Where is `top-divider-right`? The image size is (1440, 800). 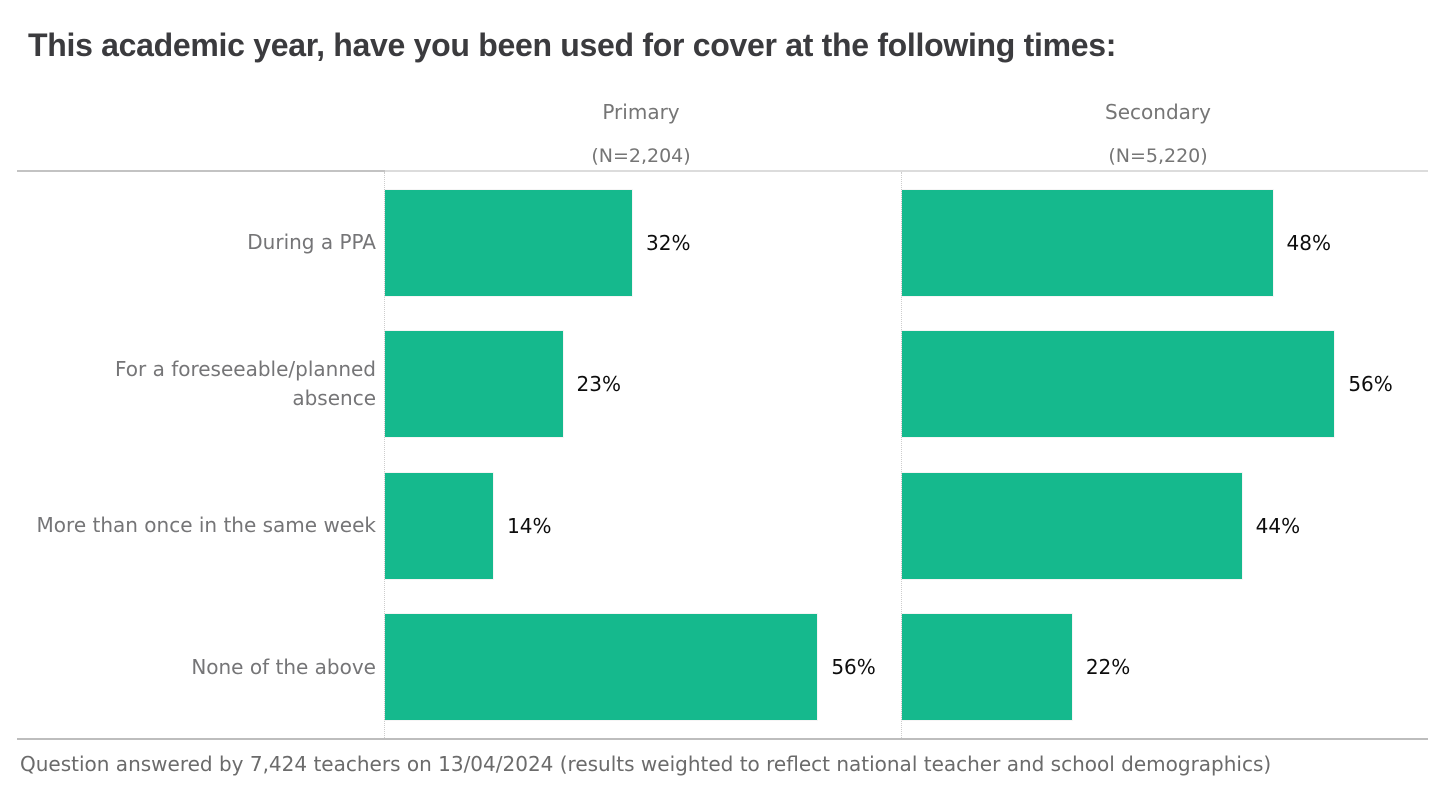
top-divider-right is located at coordinates (906, 171).